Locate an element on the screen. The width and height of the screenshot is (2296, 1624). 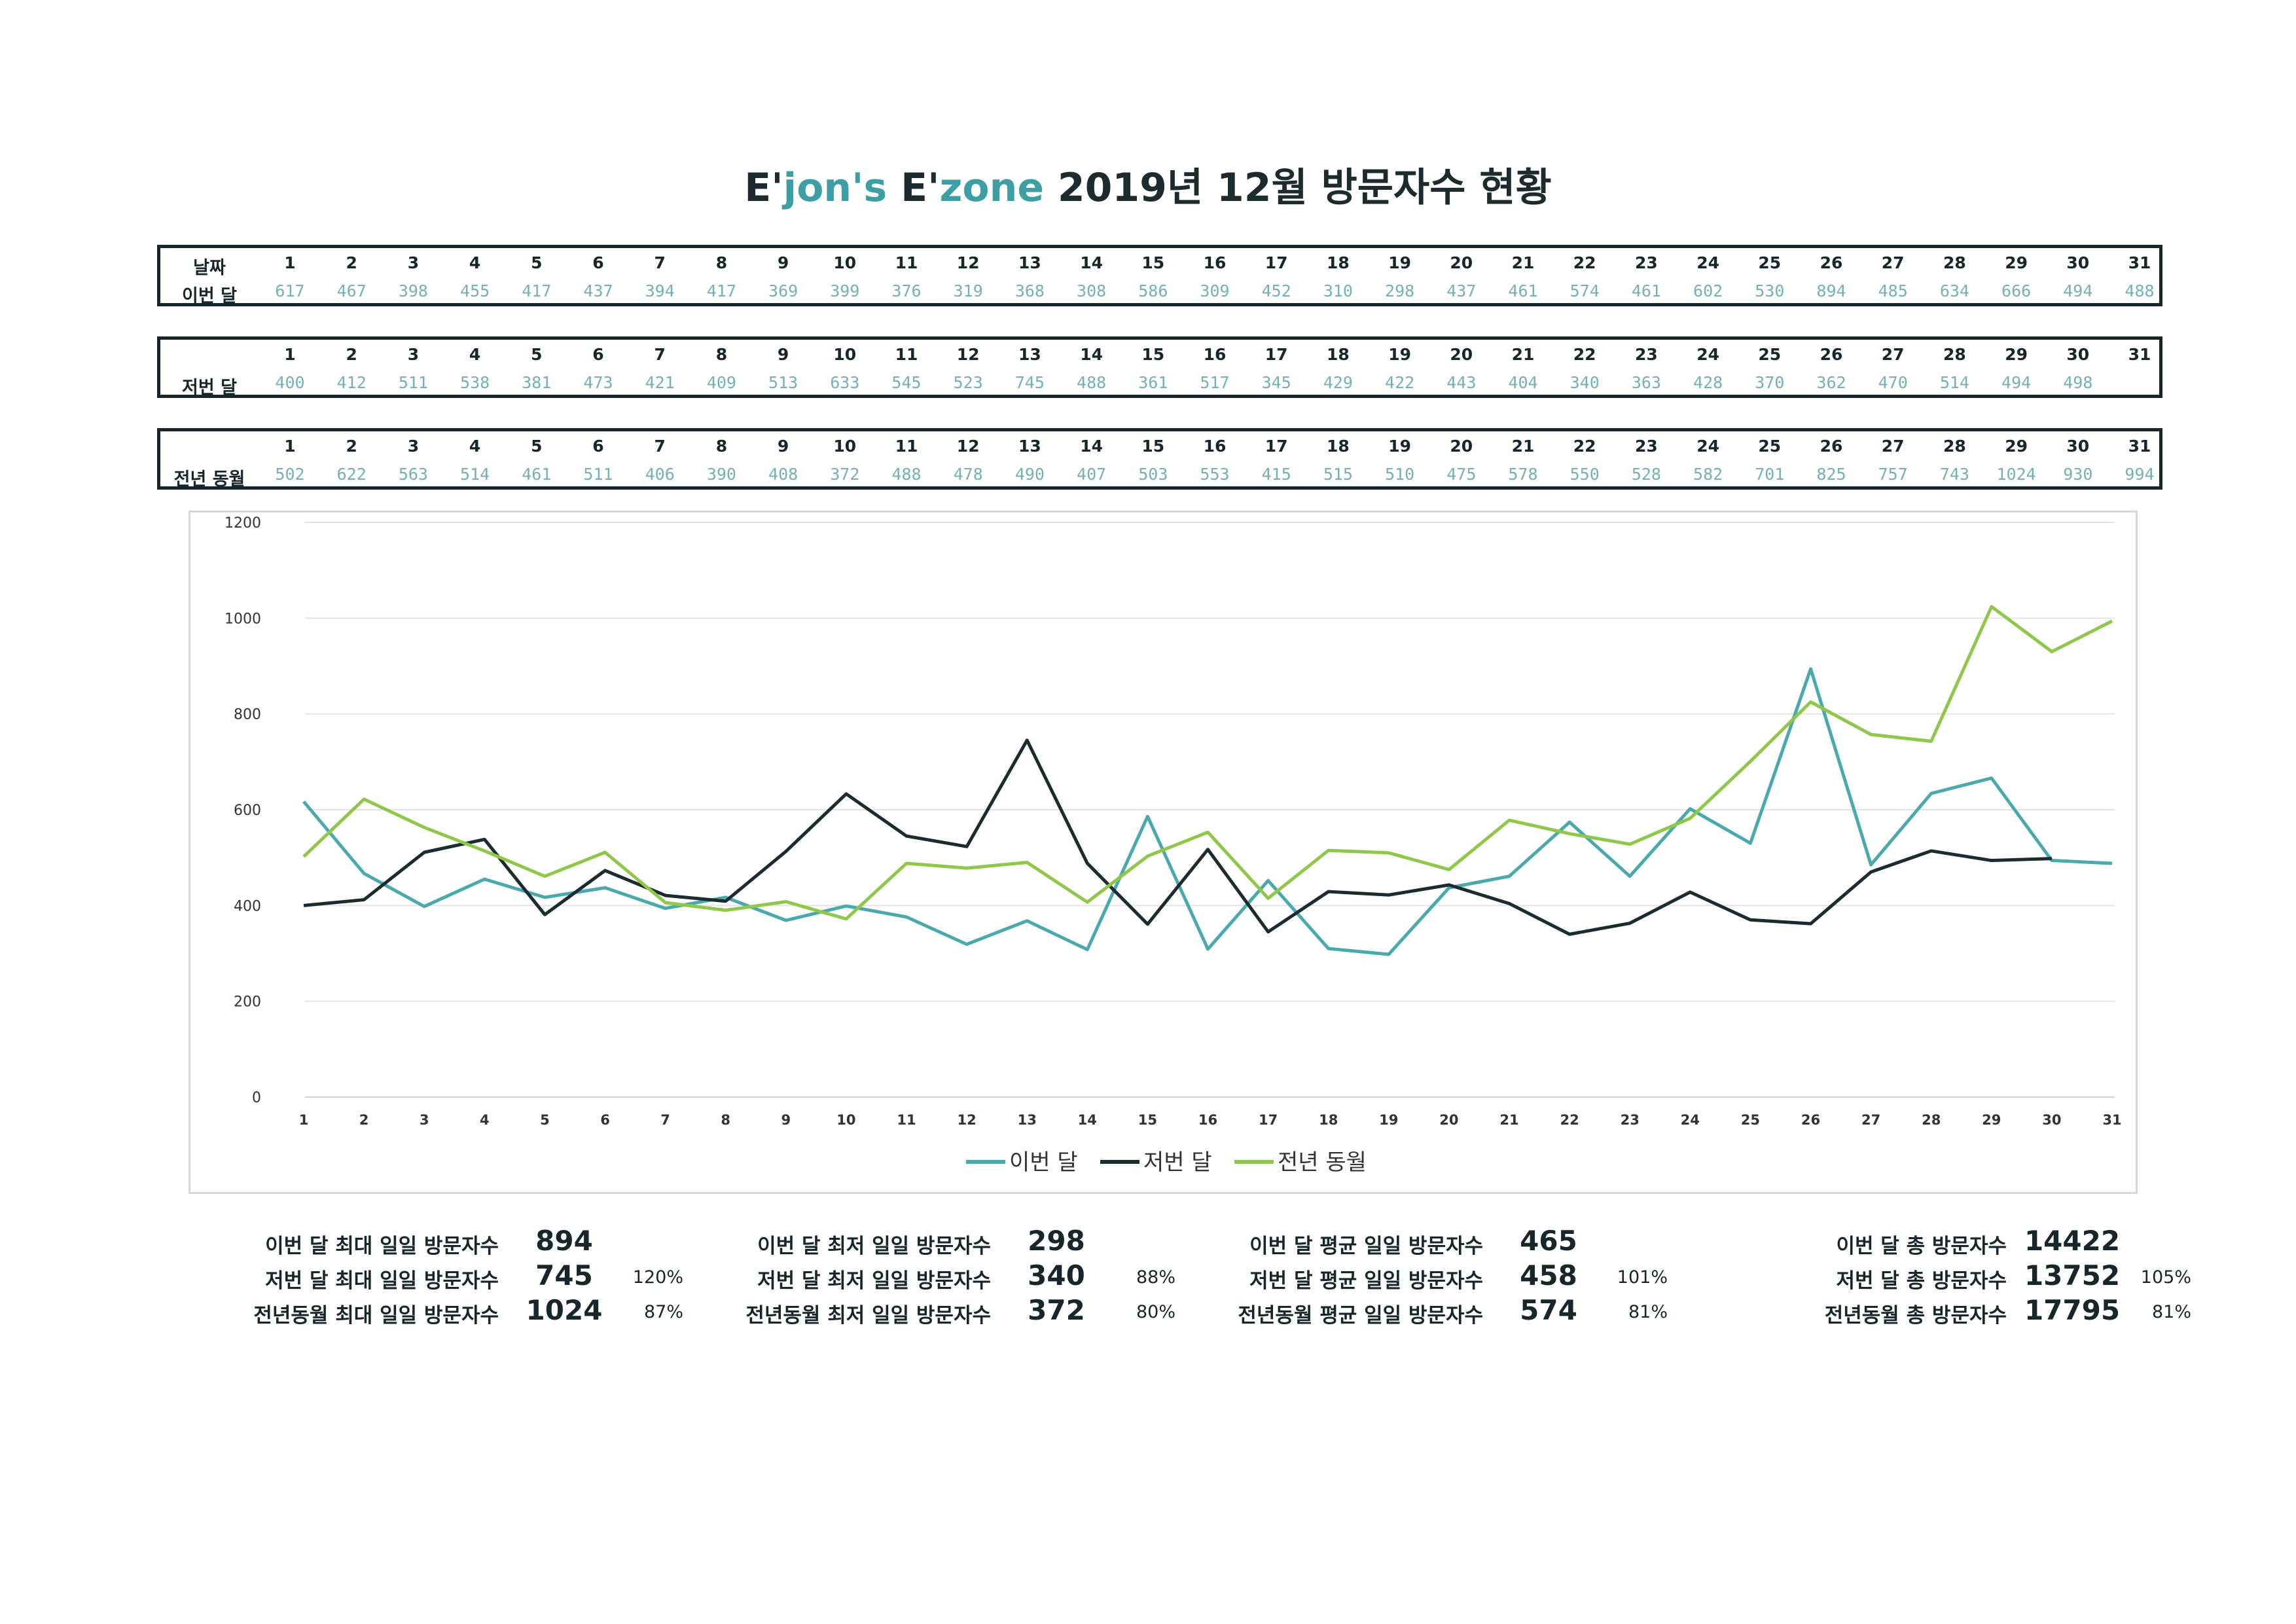
table-value-cell: 502 is located at coordinates (290, 474).